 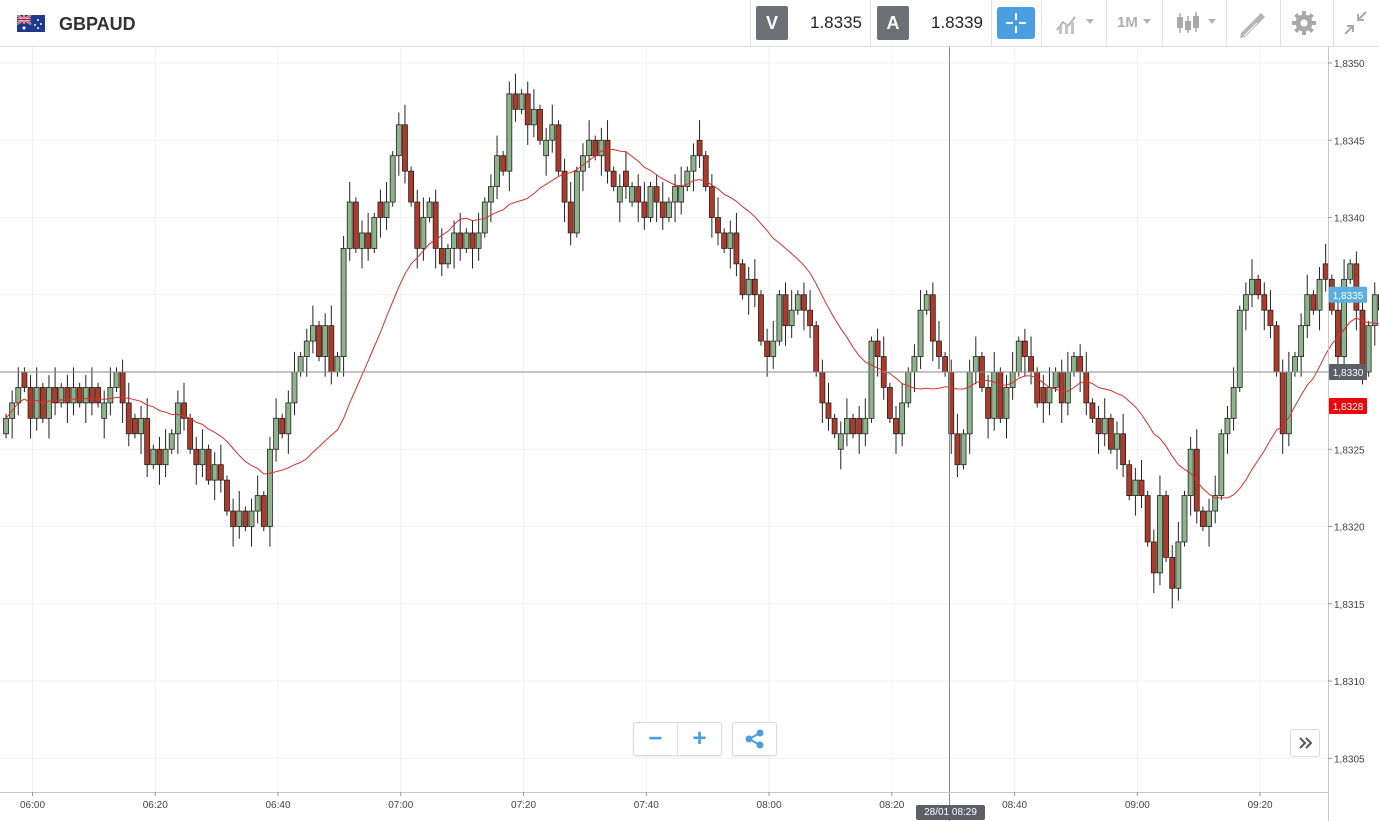 I want to click on price-tag-label: 1,8335, so click(x=1348, y=296).